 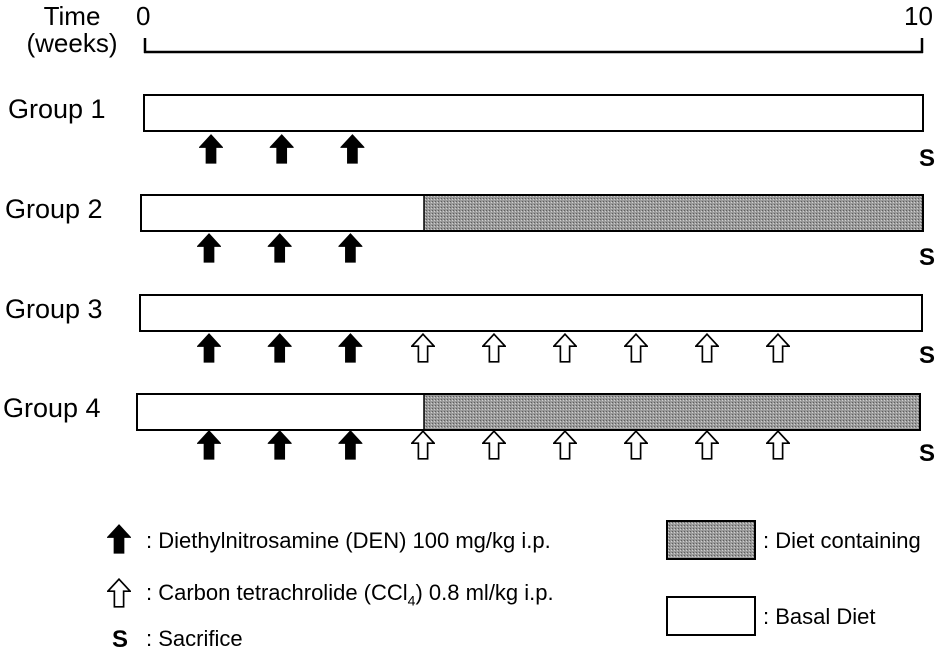 I want to click on legend-ccl4-arrow-icon, so click(x=119, y=593).